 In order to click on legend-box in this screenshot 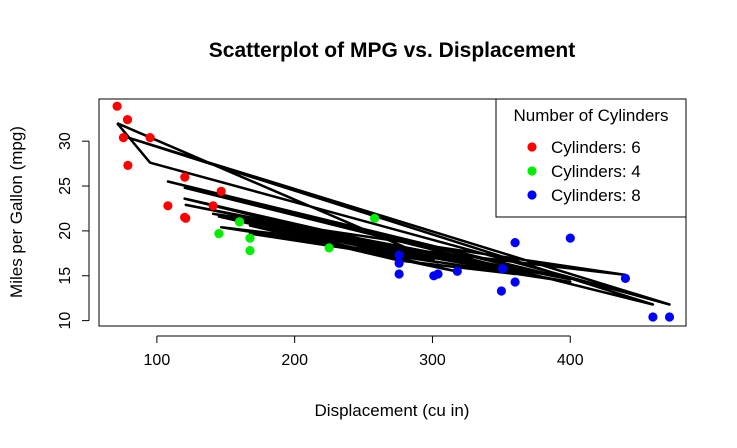, I will do `click(591, 158)`.